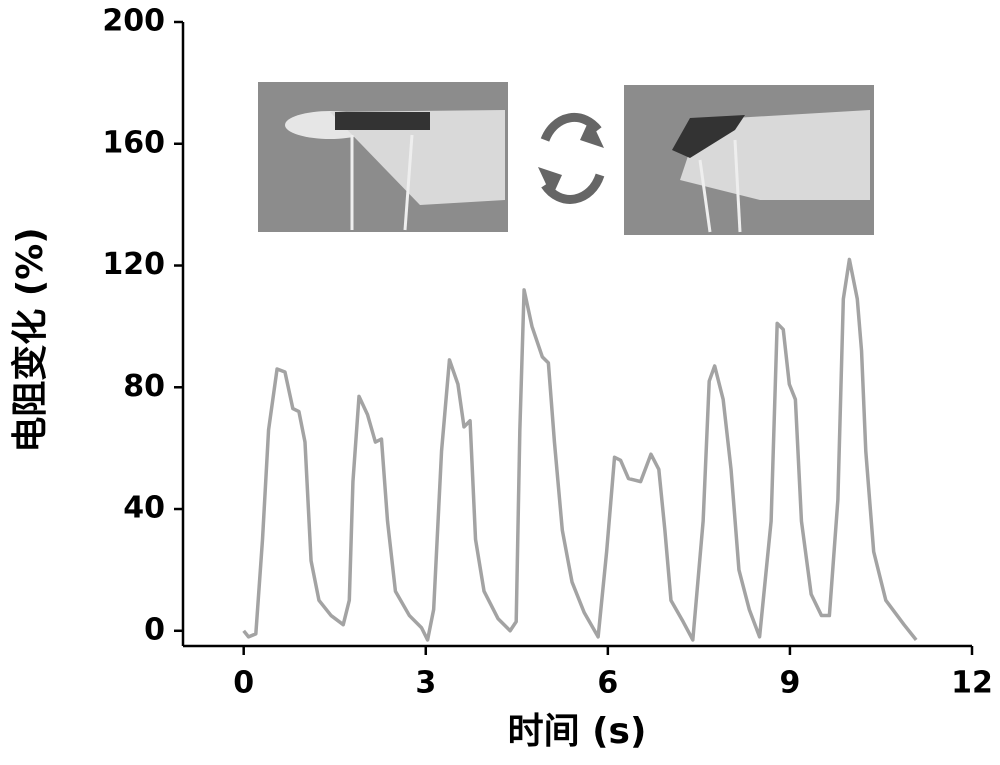 Image resolution: width=1000 pixels, height=765 pixels. What do you see at coordinates (154, 629) in the screenshot?
I see `y-tick-label: 0` at bounding box center [154, 629].